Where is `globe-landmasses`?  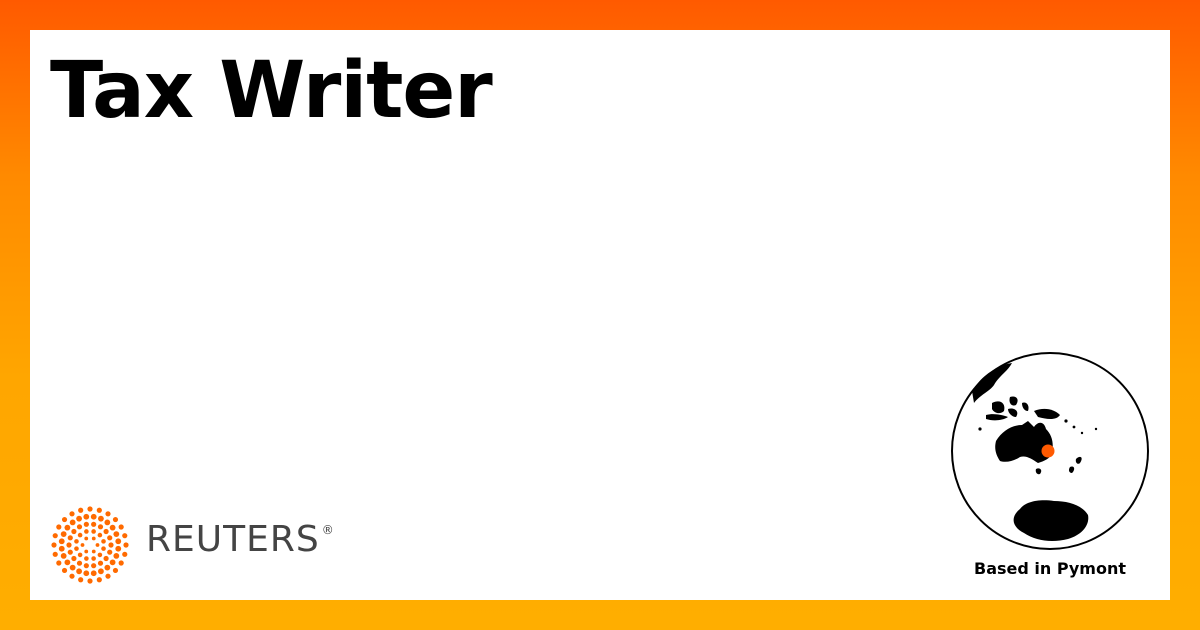 globe-landmasses is located at coordinates (1035, 452).